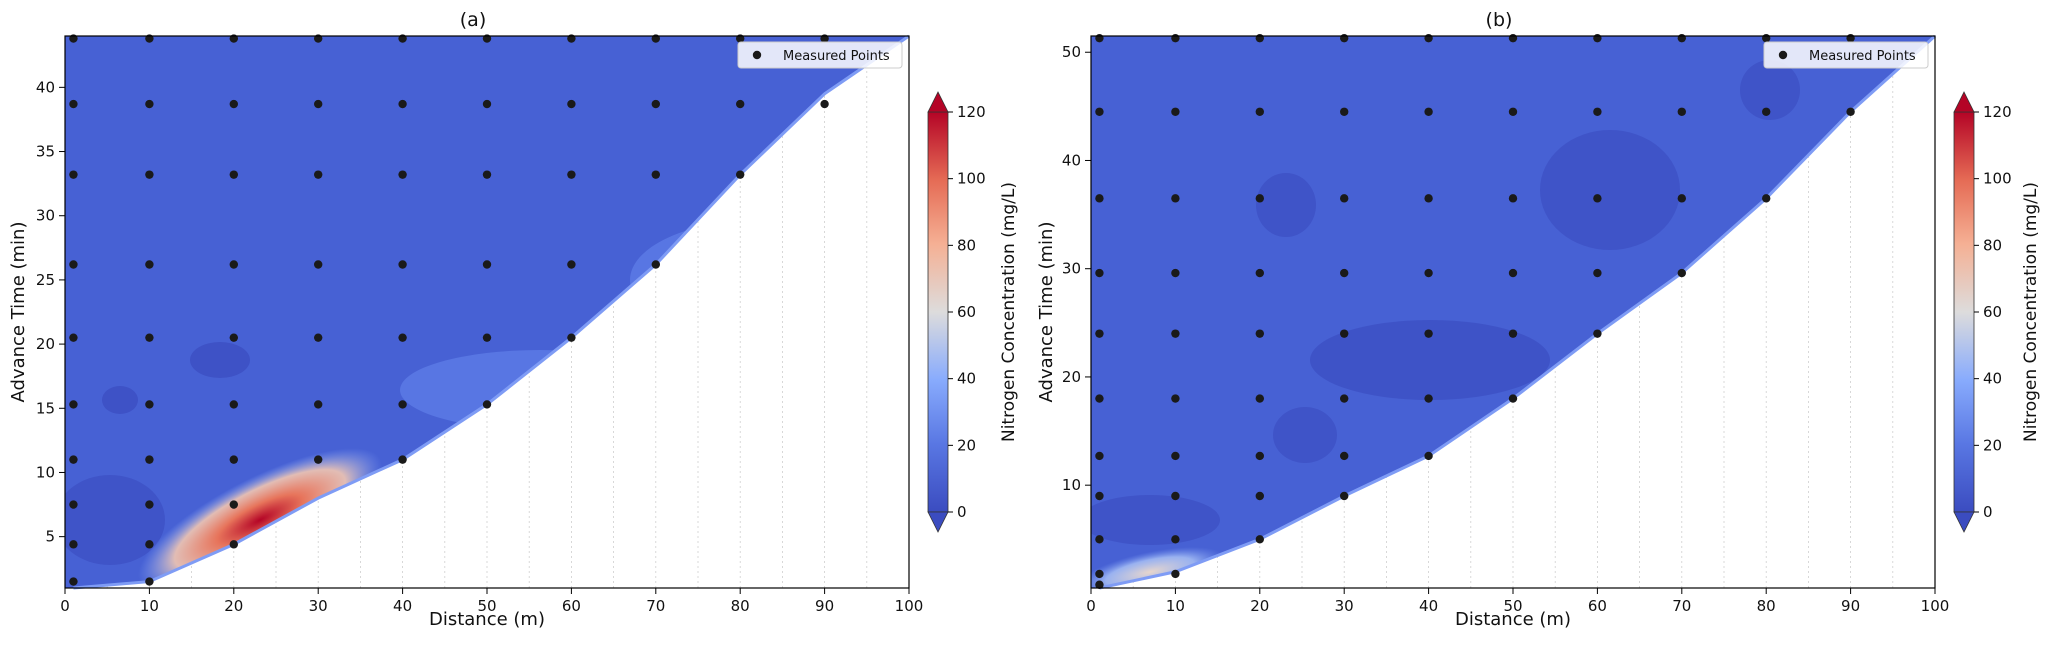 Image resolution: width=2048 pixels, height=650 pixels. I want to click on colorbar-tick-label: 0, so click(1988, 512).